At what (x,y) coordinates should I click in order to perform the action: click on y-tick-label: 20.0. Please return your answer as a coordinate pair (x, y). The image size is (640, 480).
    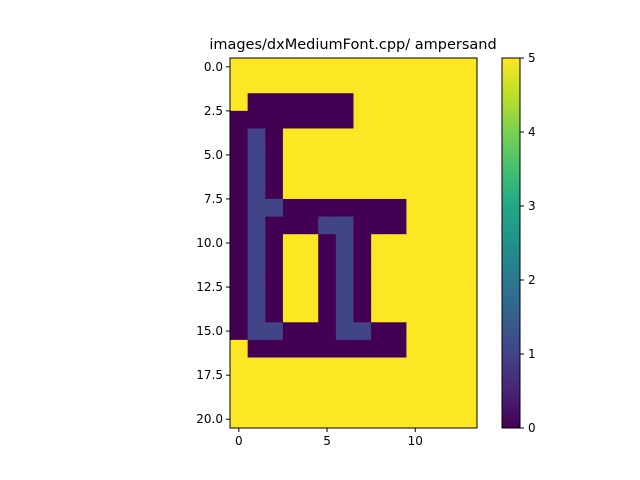
    Looking at the image, I should click on (209, 419).